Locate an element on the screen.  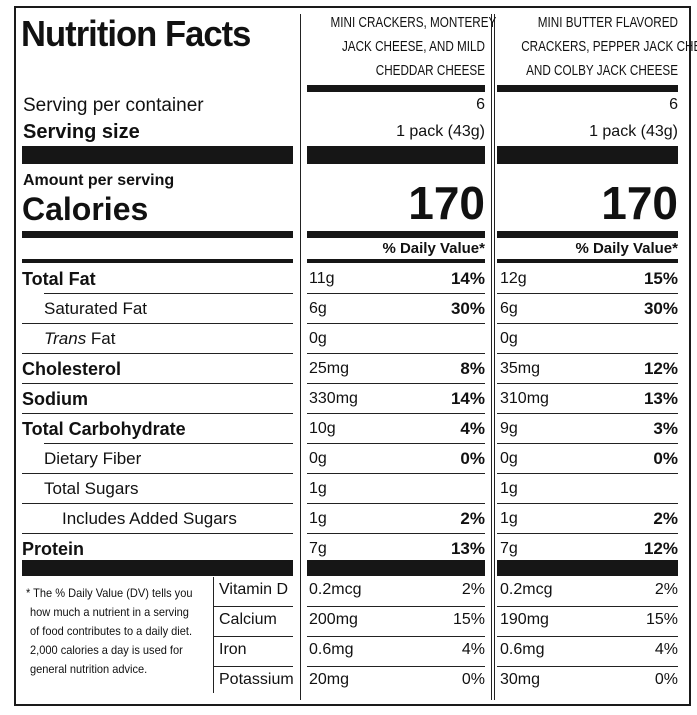
product-1-name-line: JACK CHEESE, AND MILD is located at coordinates (413, 46).